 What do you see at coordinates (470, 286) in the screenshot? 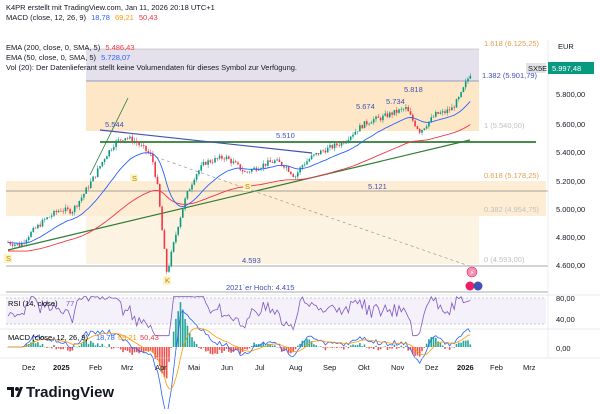
I see `event-icon` at bounding box center [470, 286].